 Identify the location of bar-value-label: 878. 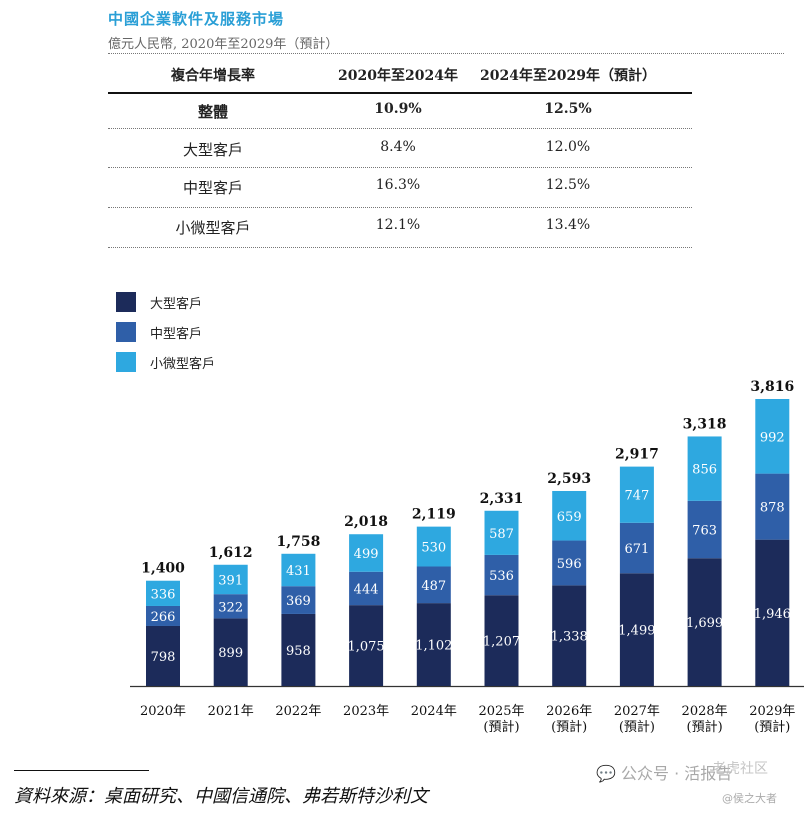
(772, 508).